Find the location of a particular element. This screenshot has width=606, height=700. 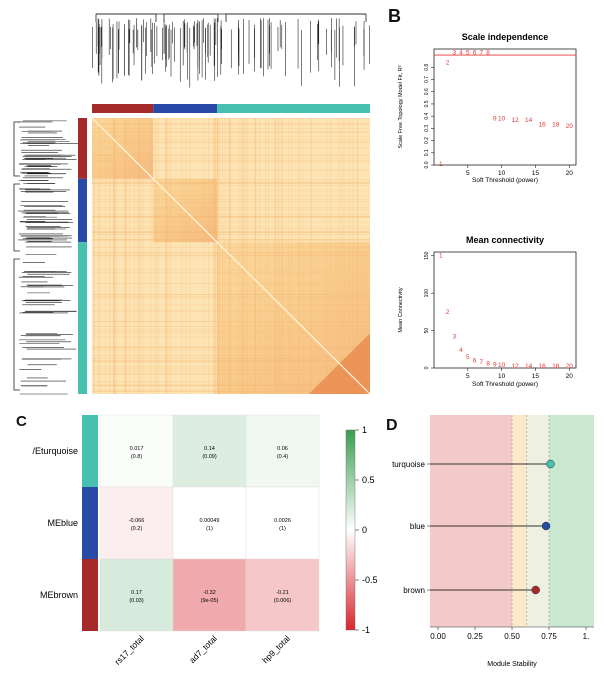

cell-p-MEblue-rs17_total: (0.2) is located at coordinates (136, 529).